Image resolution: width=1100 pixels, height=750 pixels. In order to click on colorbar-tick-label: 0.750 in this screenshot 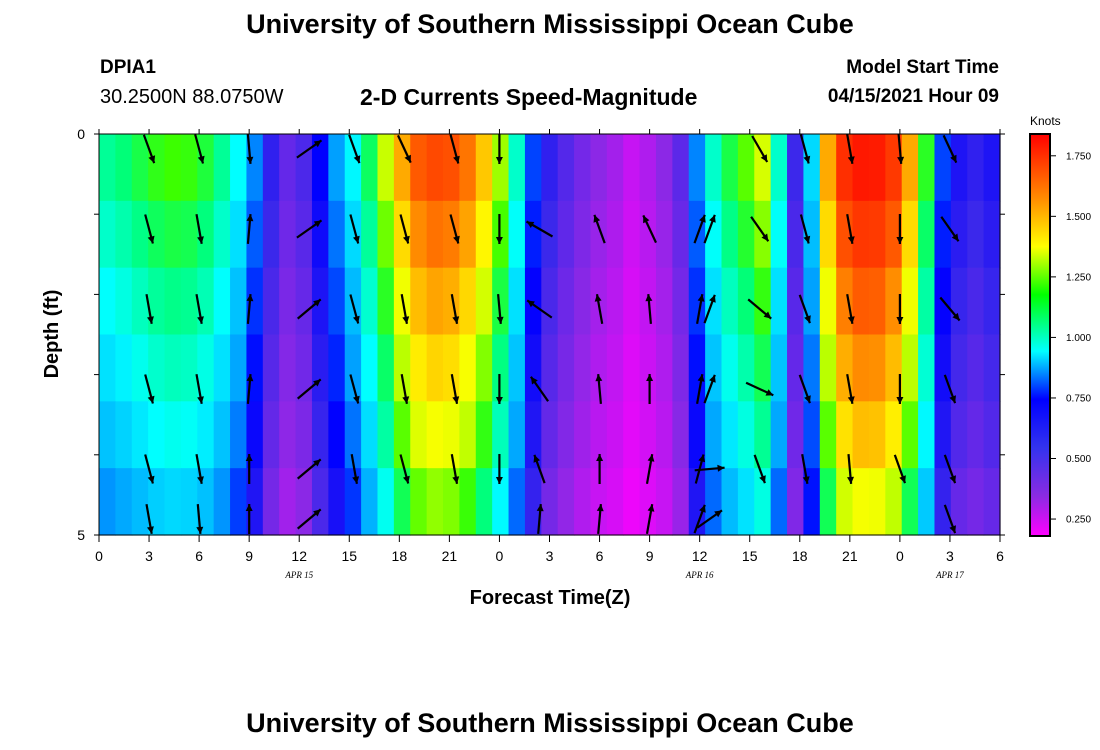, I will do `click(1078, 398)`.